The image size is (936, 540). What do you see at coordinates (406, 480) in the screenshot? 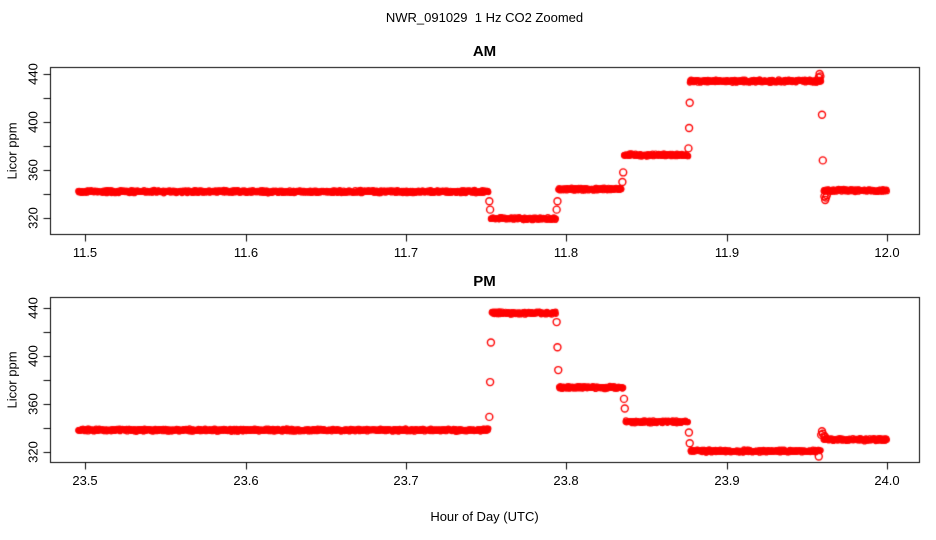
I see `pm-x-tick-label: 23.7` at bounding box center [406, 480].